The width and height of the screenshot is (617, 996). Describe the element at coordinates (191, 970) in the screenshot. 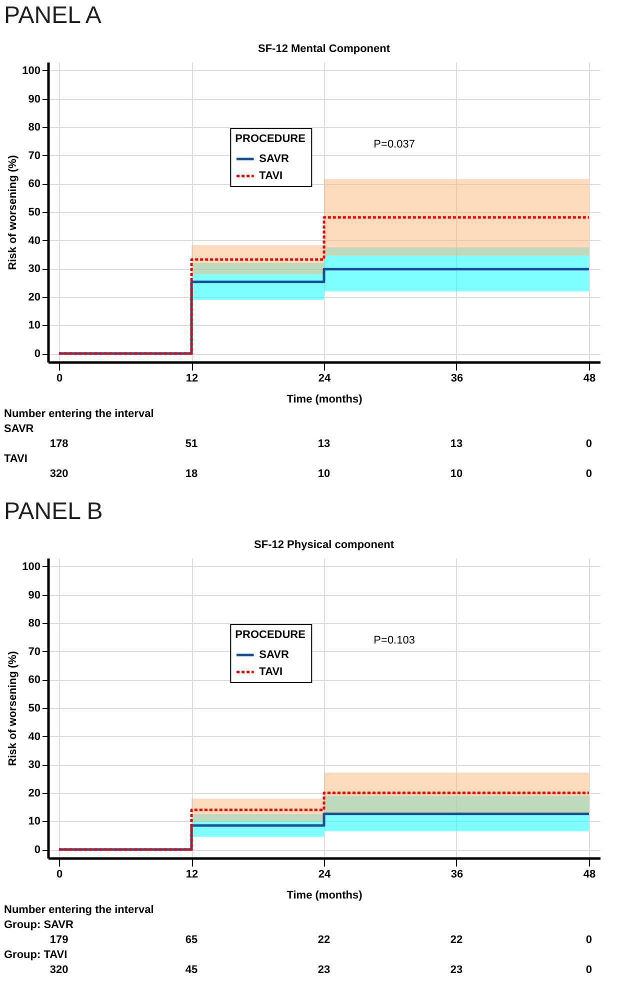

I see `text: 45` at that location.